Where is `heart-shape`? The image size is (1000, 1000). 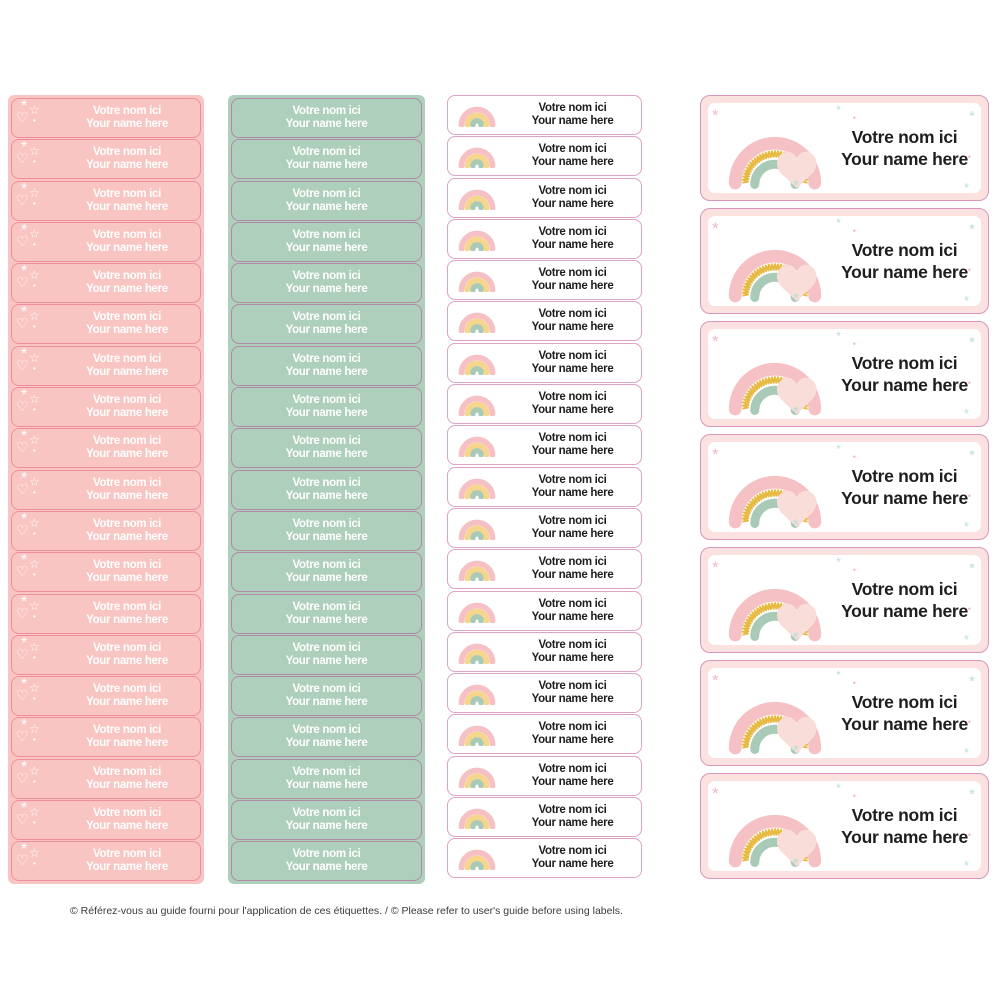
heart-shape is located at coordinates (797, 170).